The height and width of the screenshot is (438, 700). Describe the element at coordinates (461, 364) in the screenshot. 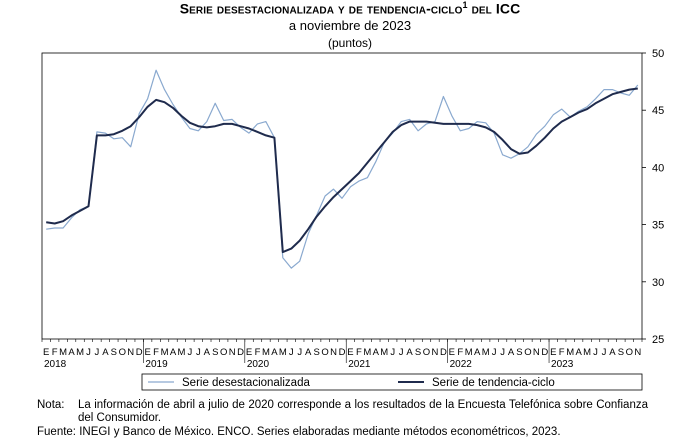

I see `x-year-label: 2022` at that location.